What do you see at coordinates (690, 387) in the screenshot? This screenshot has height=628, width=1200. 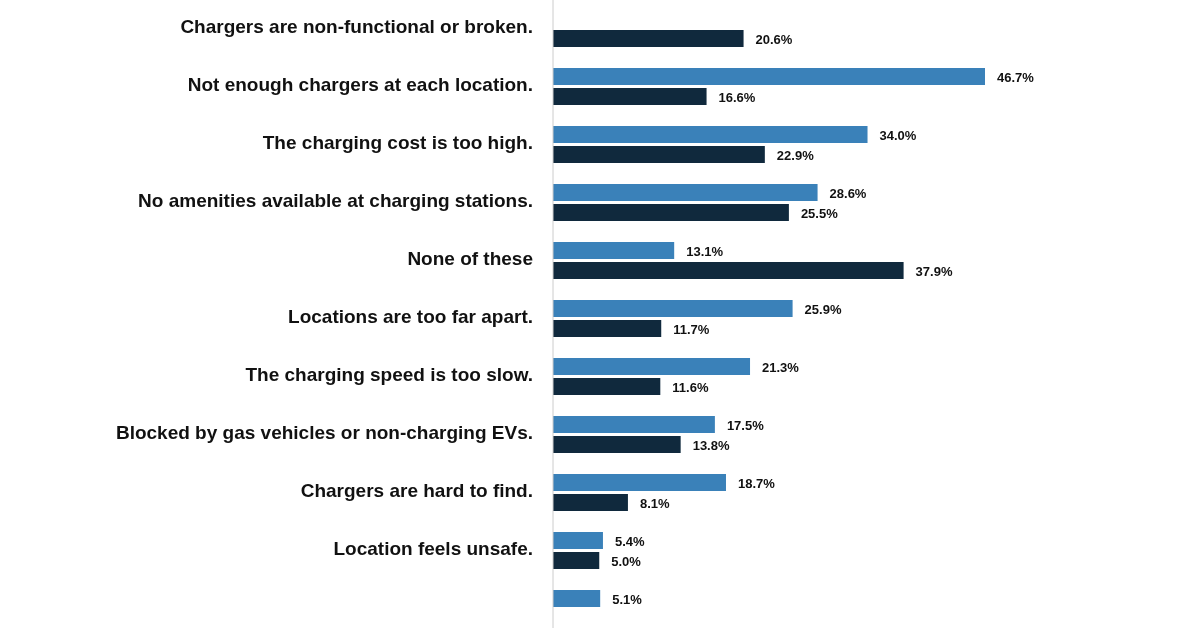 I see `data-label: 11.6%` at bounding box center [690, 387].